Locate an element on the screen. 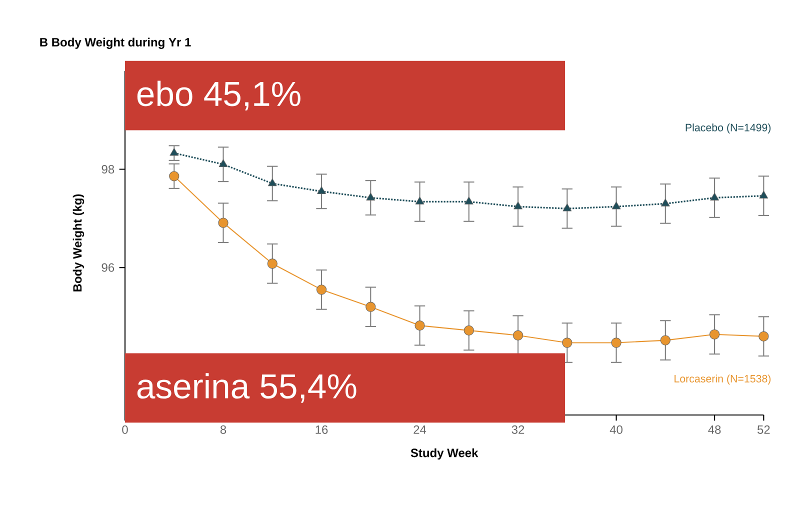 Image resolution: width=807 pixels, height=505 pixels. y-tick-label: 98 is located at coordinates (108, 169).